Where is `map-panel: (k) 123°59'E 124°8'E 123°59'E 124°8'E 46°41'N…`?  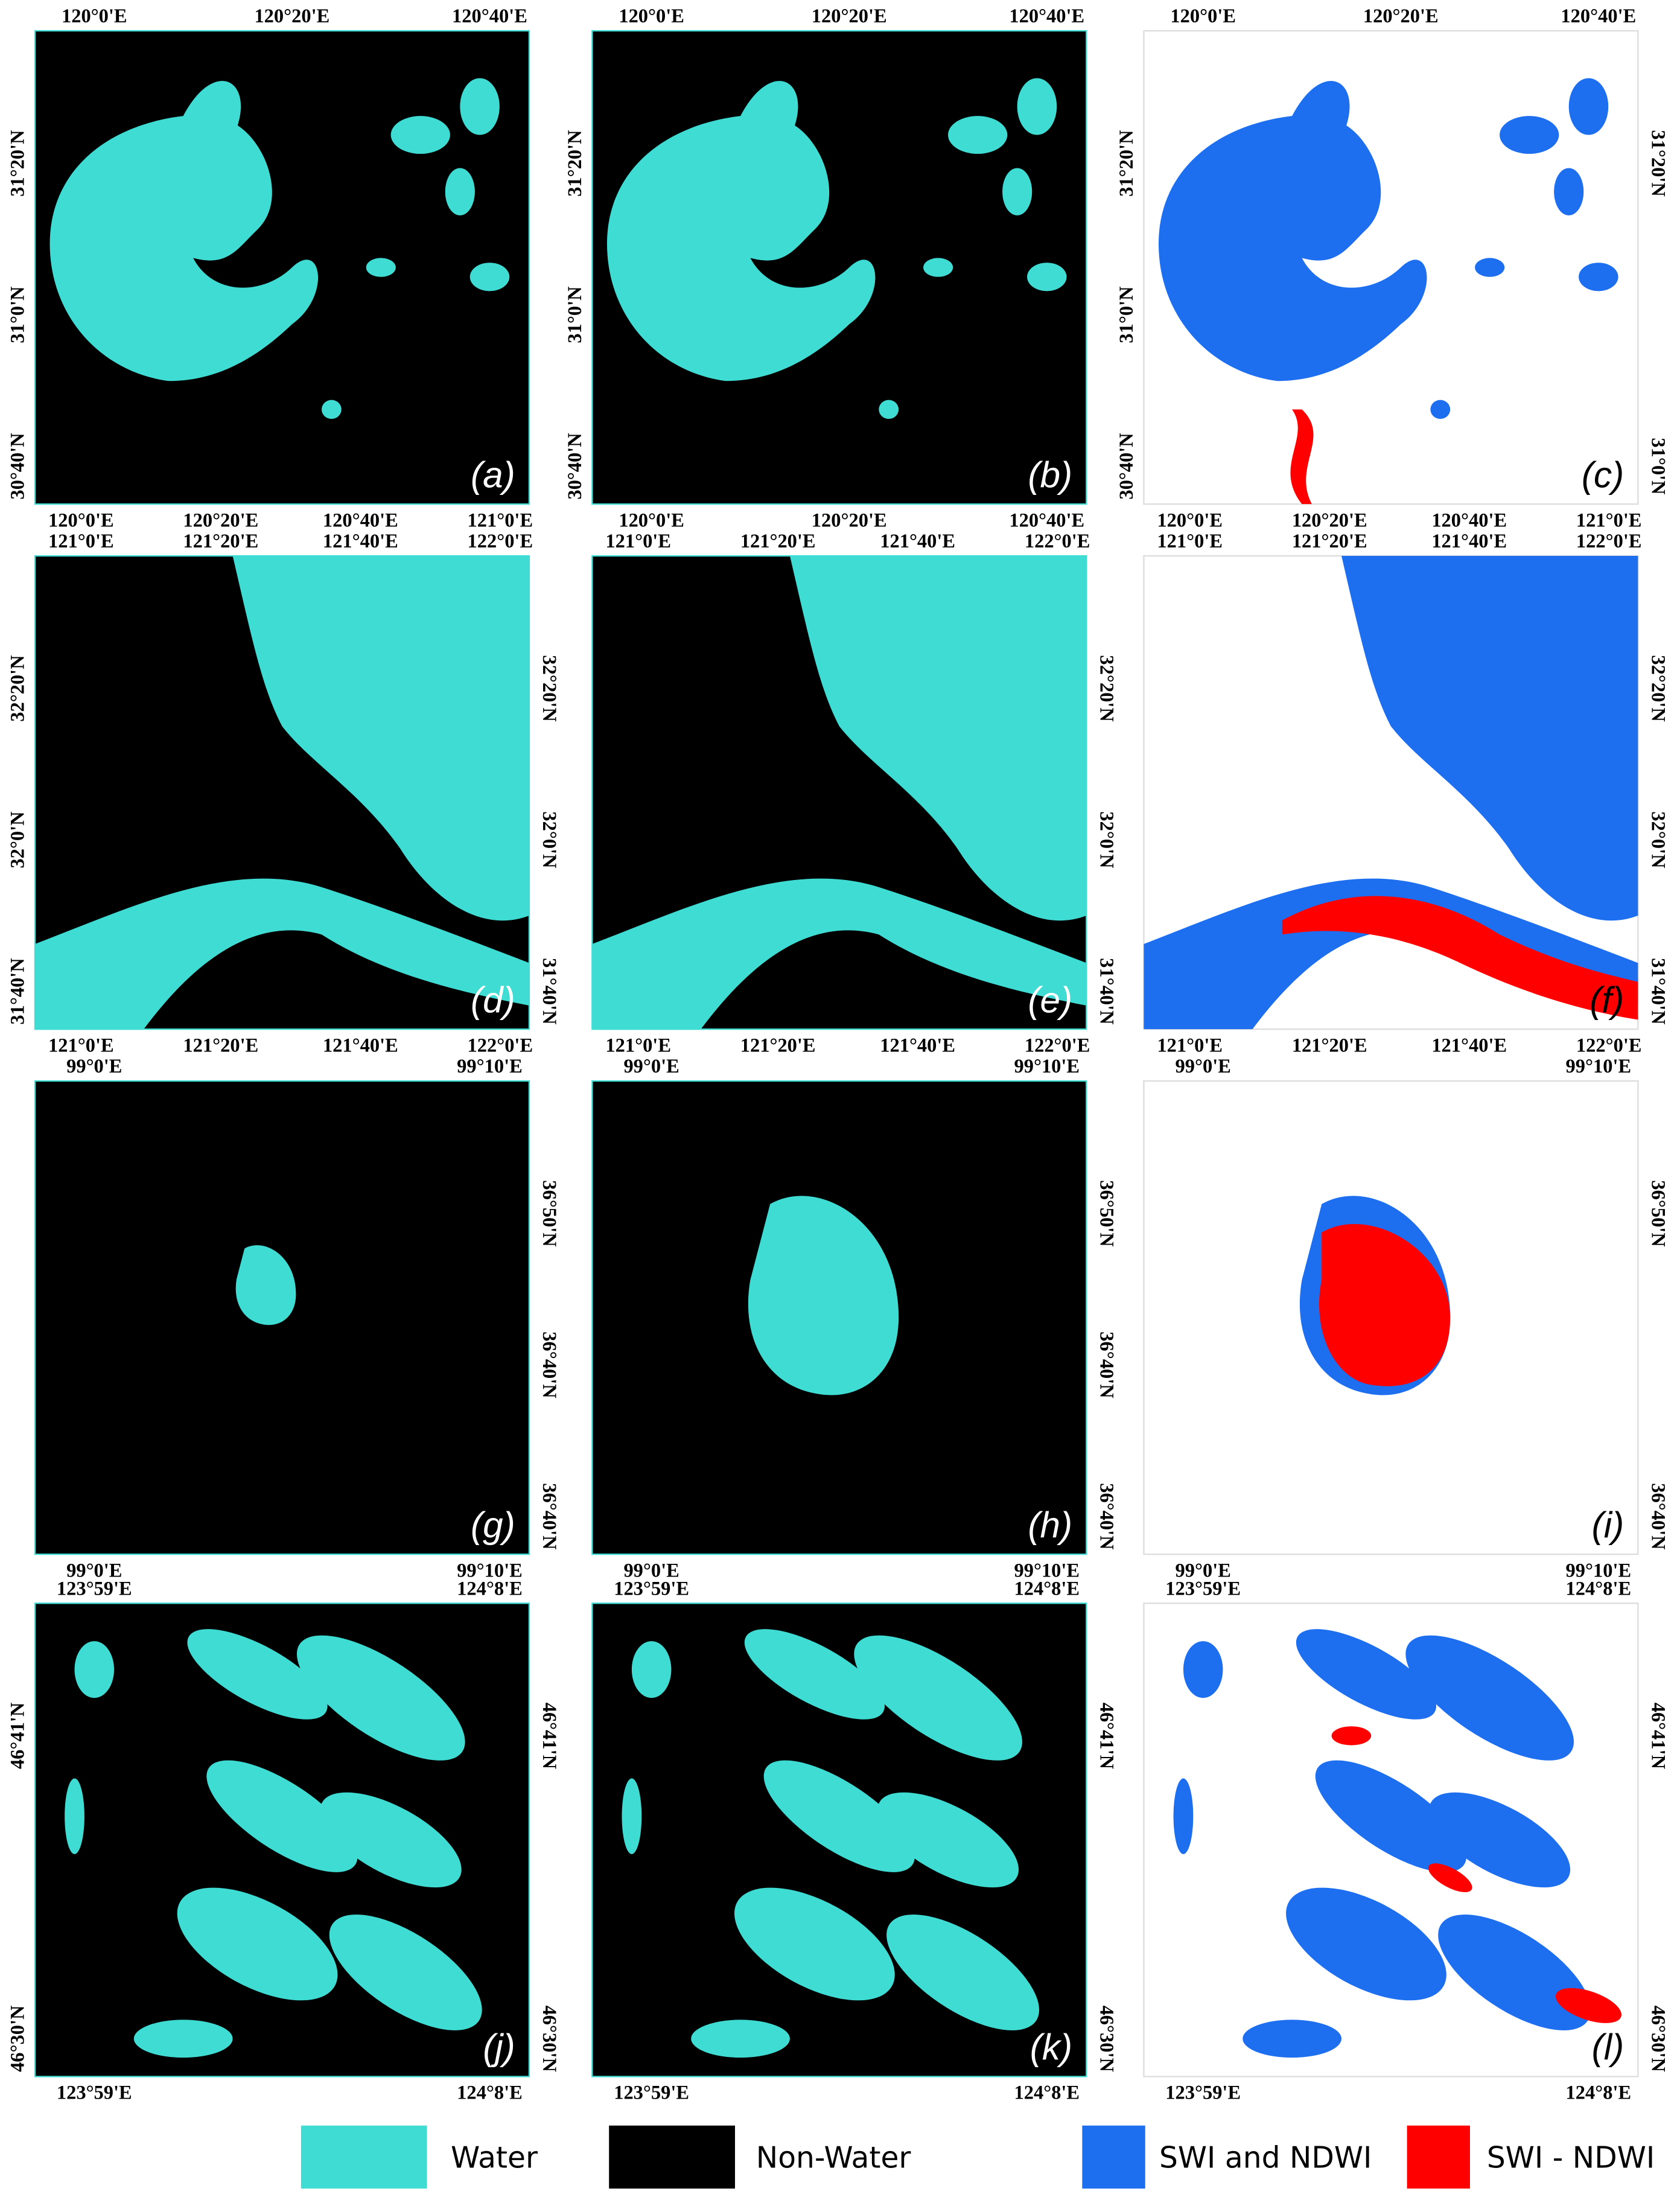 map-panel: (k) 123°59'E 124°8'E 123°59'E 124°8'E 46°41'N… is located at coordinates (854, 1841).